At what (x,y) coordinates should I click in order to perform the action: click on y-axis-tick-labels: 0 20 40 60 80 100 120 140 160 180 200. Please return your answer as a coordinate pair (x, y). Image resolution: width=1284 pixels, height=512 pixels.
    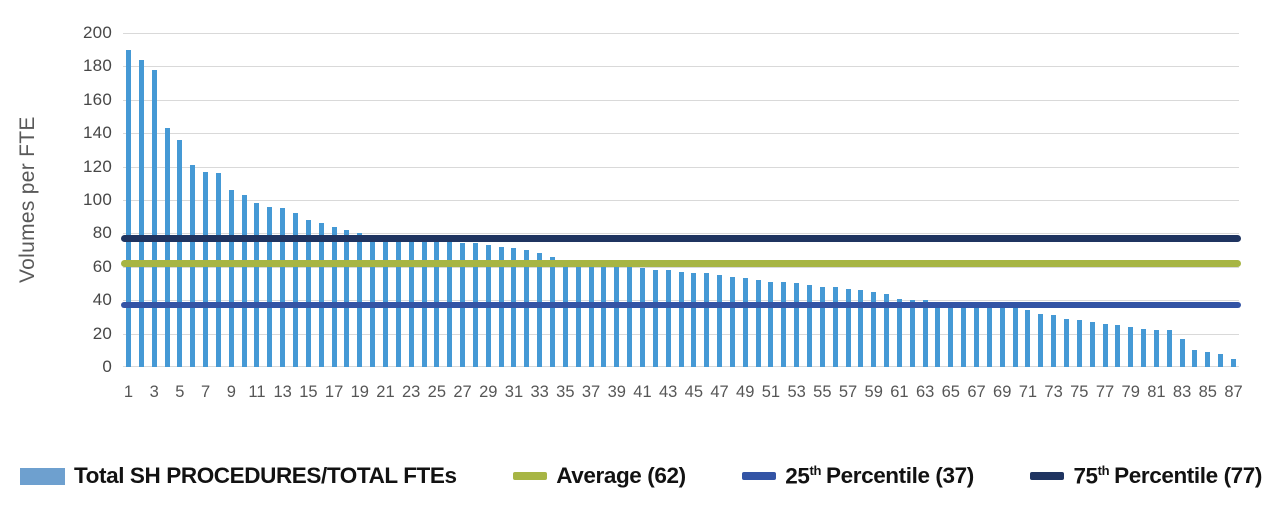
    Looking at the image, I should click on (85, 199).